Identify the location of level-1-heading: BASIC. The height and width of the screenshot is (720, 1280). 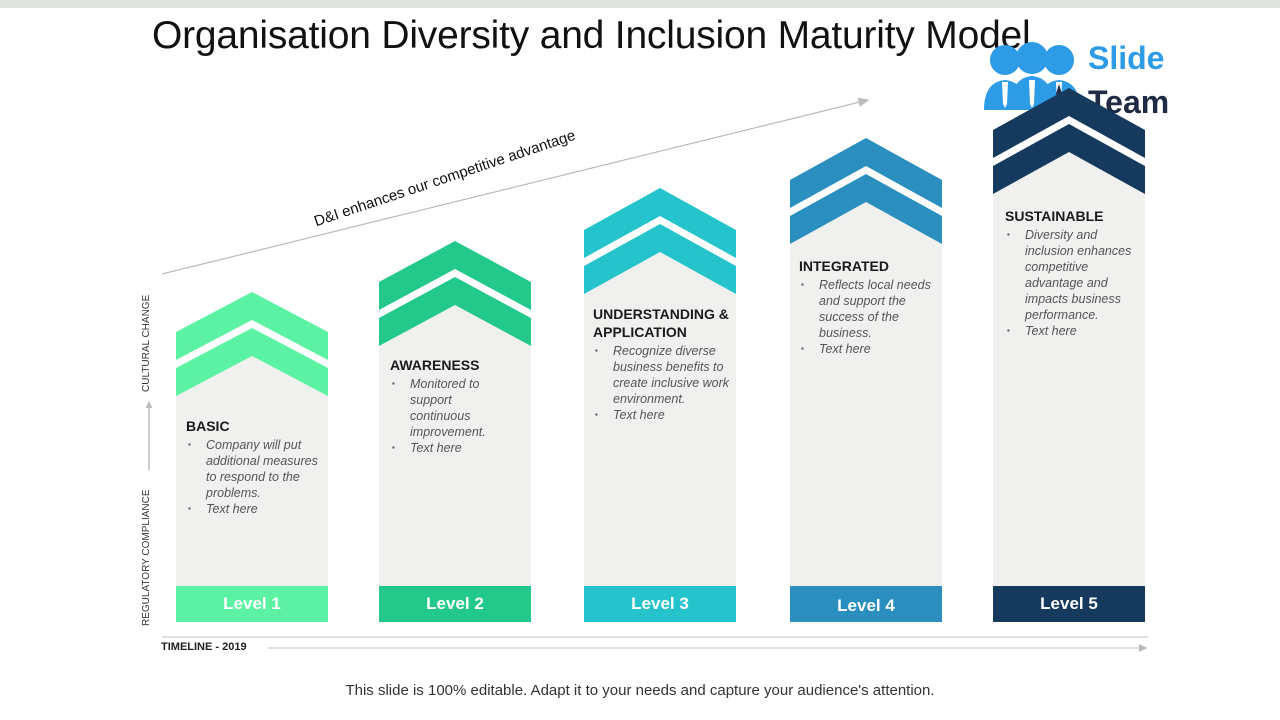
(208, 426).